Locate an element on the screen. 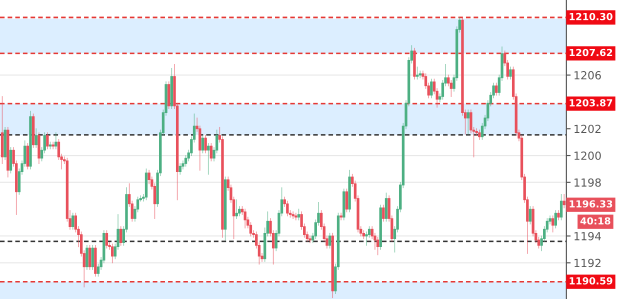  ref-line-label: 1207.62 is located at coordinates (591, 52).